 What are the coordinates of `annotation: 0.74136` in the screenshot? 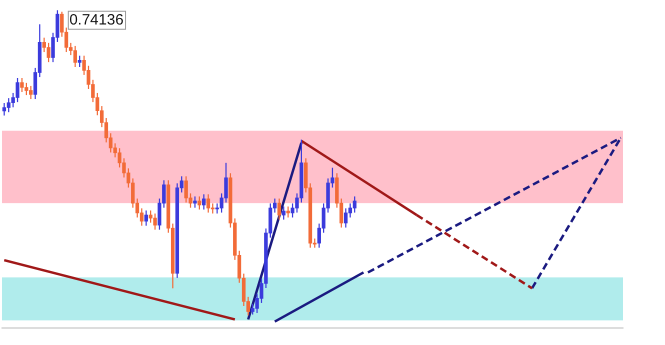 It's located at (96, 19).